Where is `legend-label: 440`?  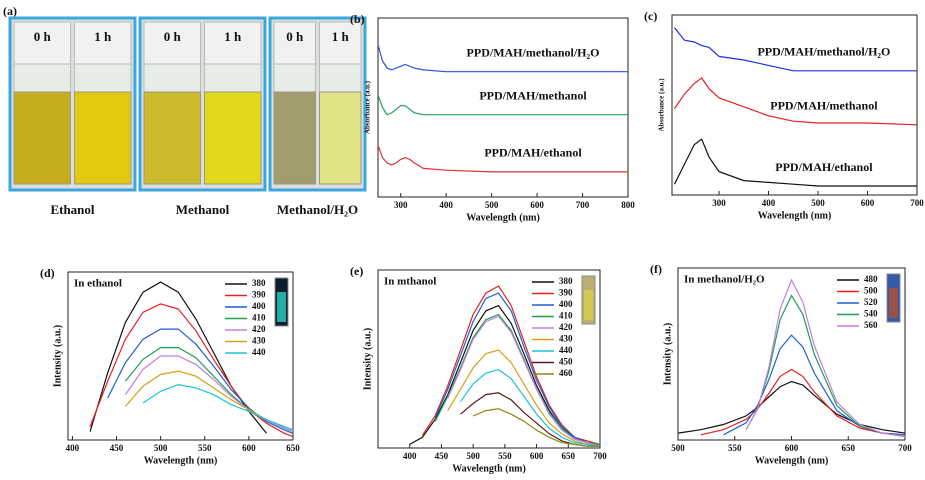 legend-label: 440 is located at coordinates (259, 352).